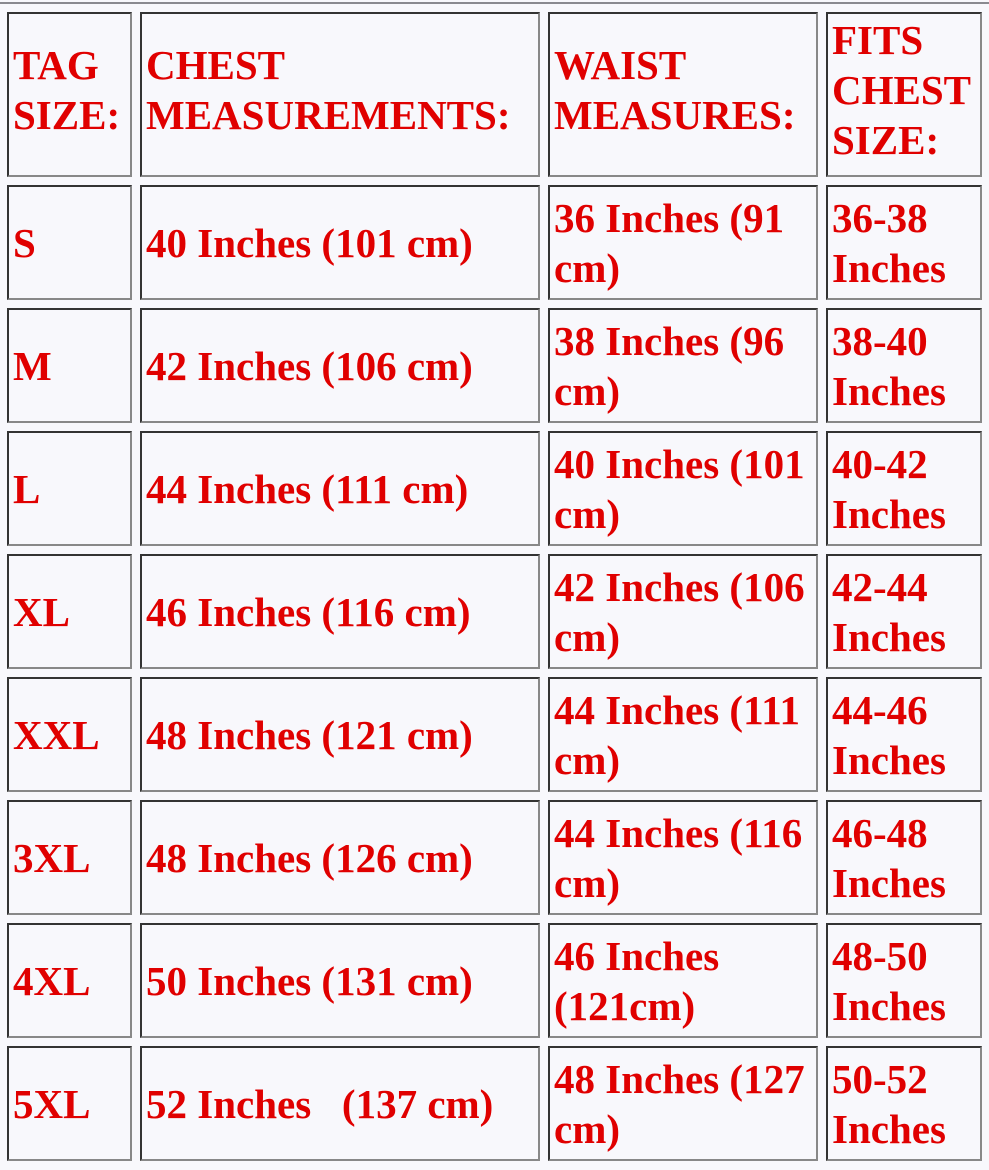 This screenshot has height=1170, width=989. Describe the element at coordinates (56, 734) in the screenshot. I see `tag-size-cell-text: XXL` at that location.